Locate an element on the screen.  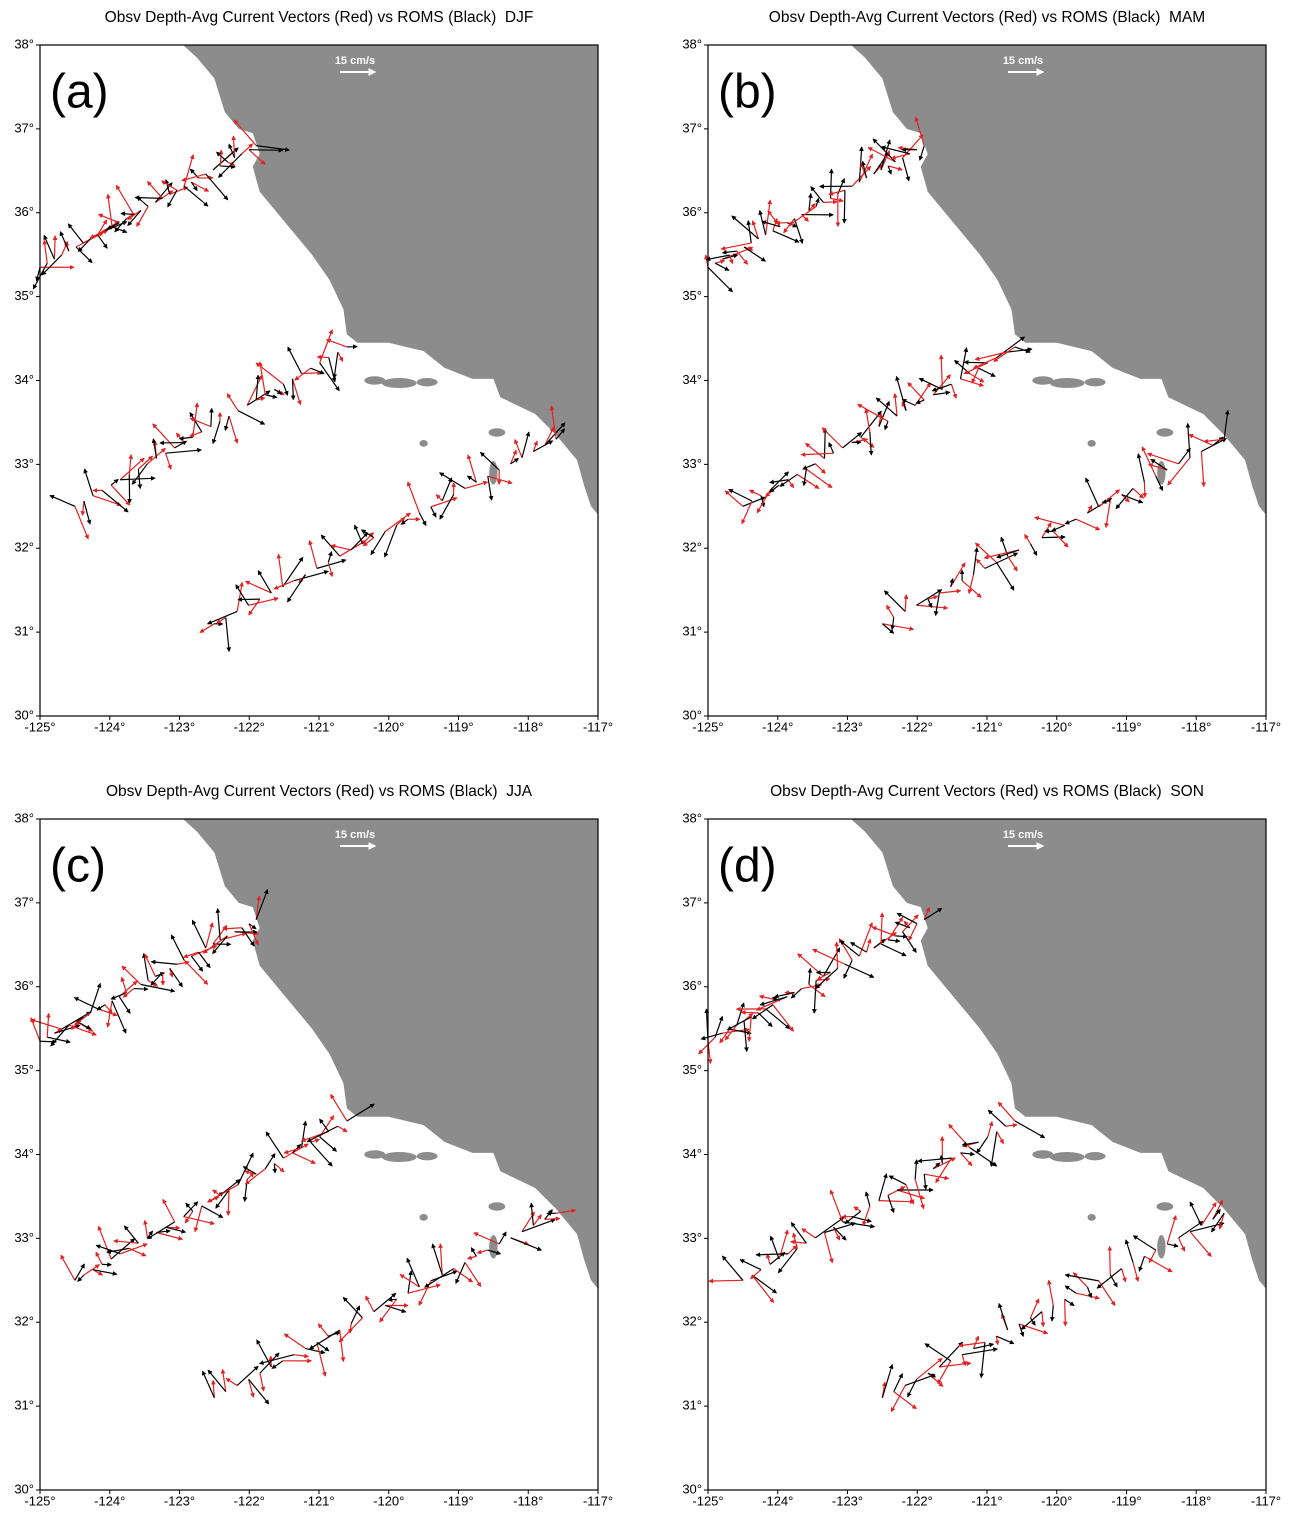
x-tick-label: -124° is located at coordinates (777, 726).